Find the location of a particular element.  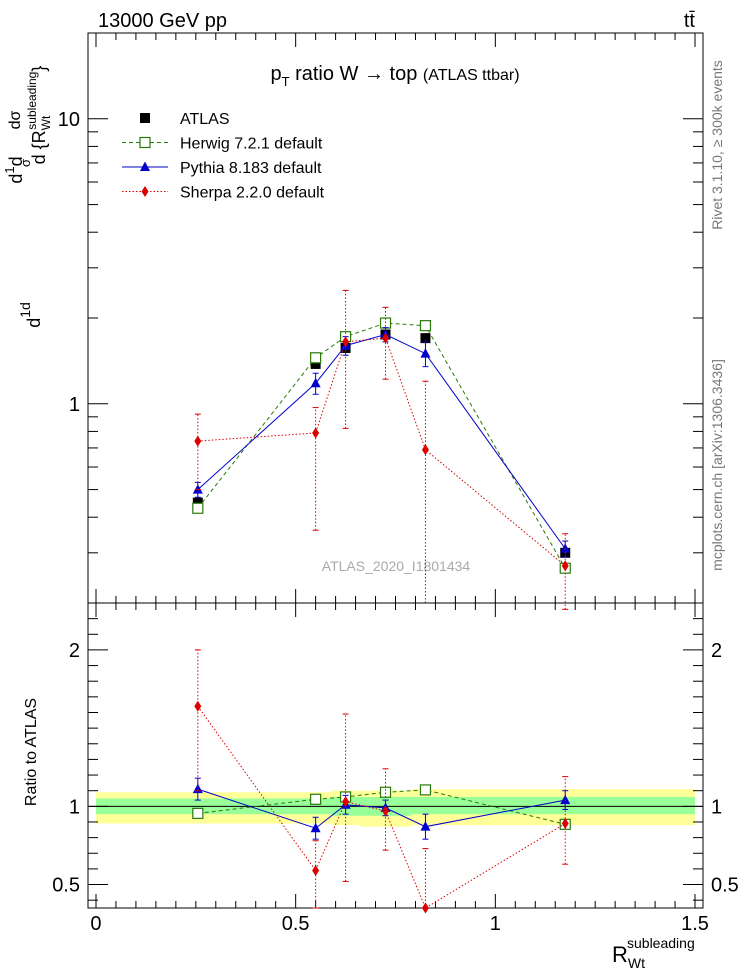

ratio-y-tick-label-right: 1 is located at coordinates (716, 807).